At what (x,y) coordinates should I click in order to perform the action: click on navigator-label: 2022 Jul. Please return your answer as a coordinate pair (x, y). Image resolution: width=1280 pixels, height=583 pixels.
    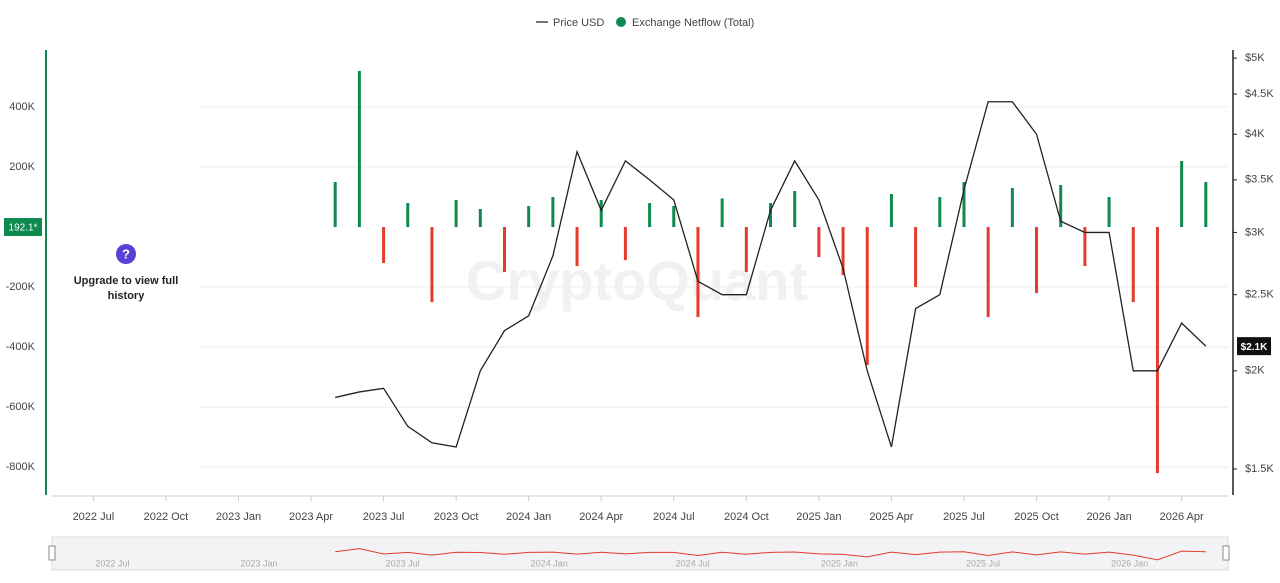
    Looking at the image, I should click on (112, 563).